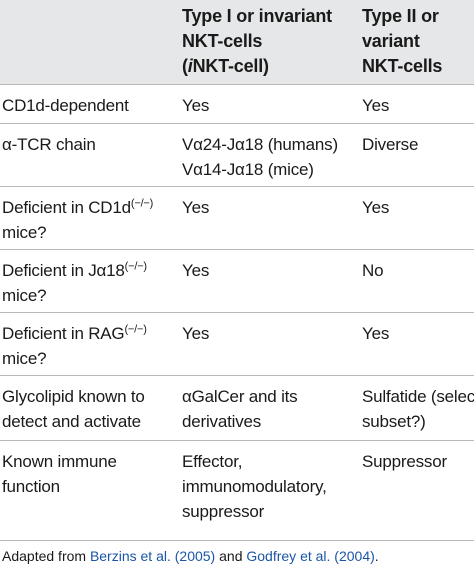 The width and height of the screenshot is (474, 566). Describe the element at coordinates (240, 396) in the screenshot. I see `row-type1-line1: αGalCer and its` at that location.